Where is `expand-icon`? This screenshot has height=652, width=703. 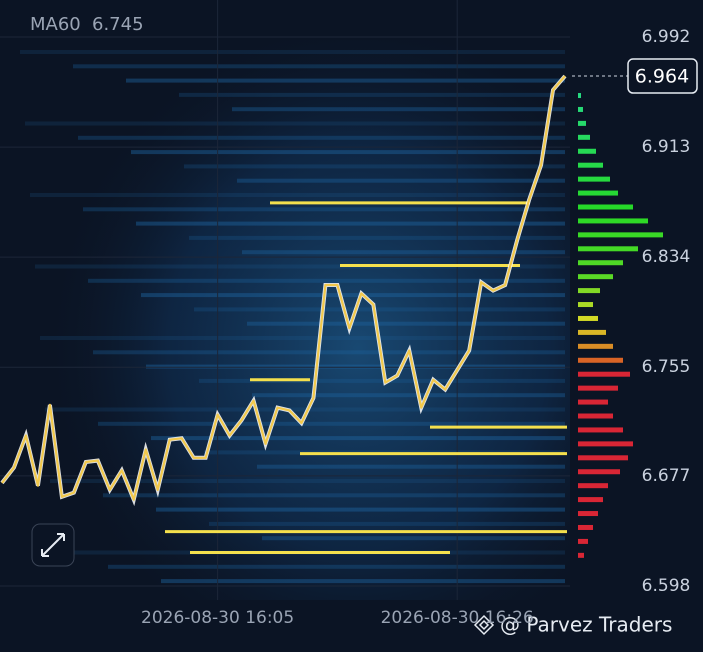 expand-icon is located at coordinates (53, 545).